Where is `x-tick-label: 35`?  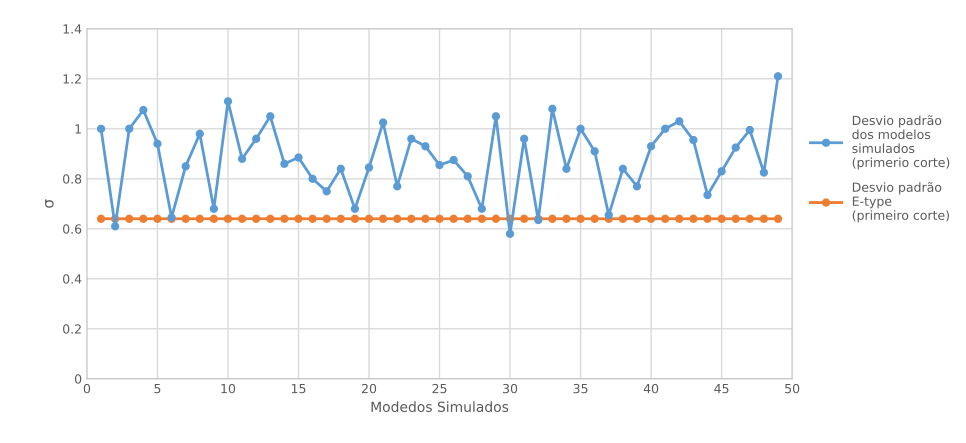
x-tick-label: 35 is located at coordinates (581, 389).